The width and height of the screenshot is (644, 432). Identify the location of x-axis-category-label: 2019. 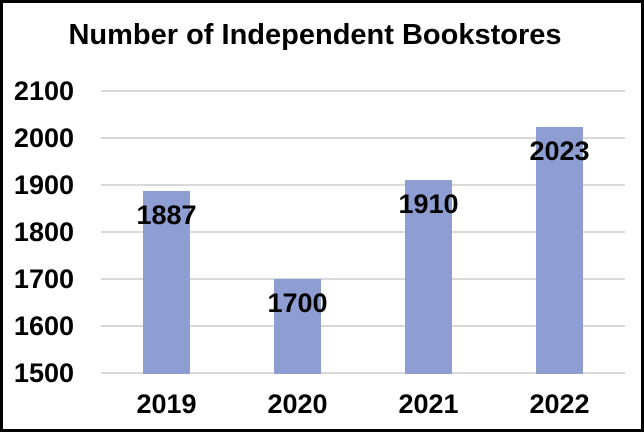
(166, 404).